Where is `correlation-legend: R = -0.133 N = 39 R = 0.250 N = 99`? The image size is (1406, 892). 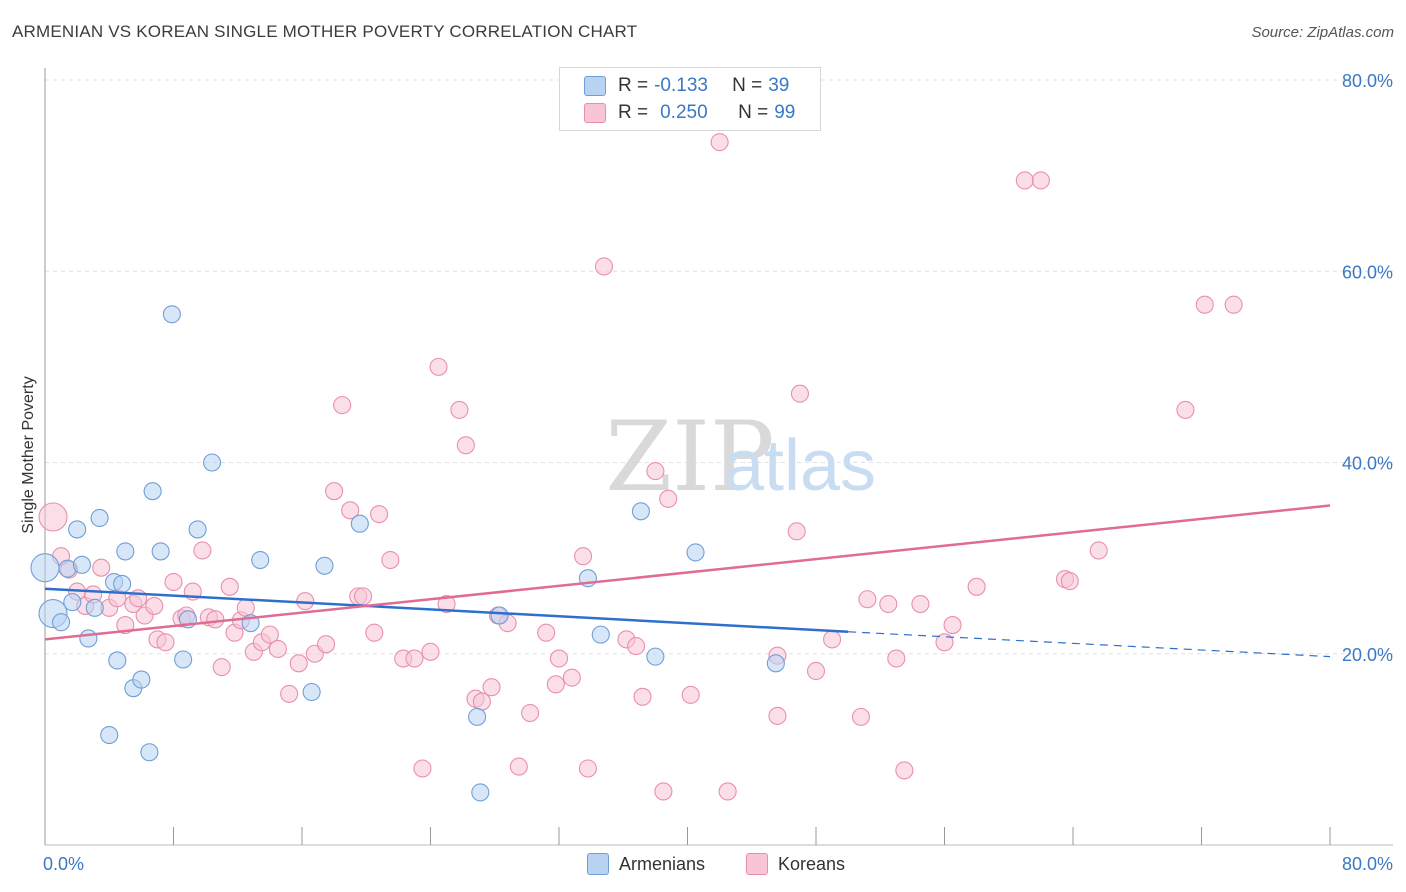 correlation-legend: R = -0.133 N = 39 R = 0.250 N = 99 is located at coordinates (690, 99).